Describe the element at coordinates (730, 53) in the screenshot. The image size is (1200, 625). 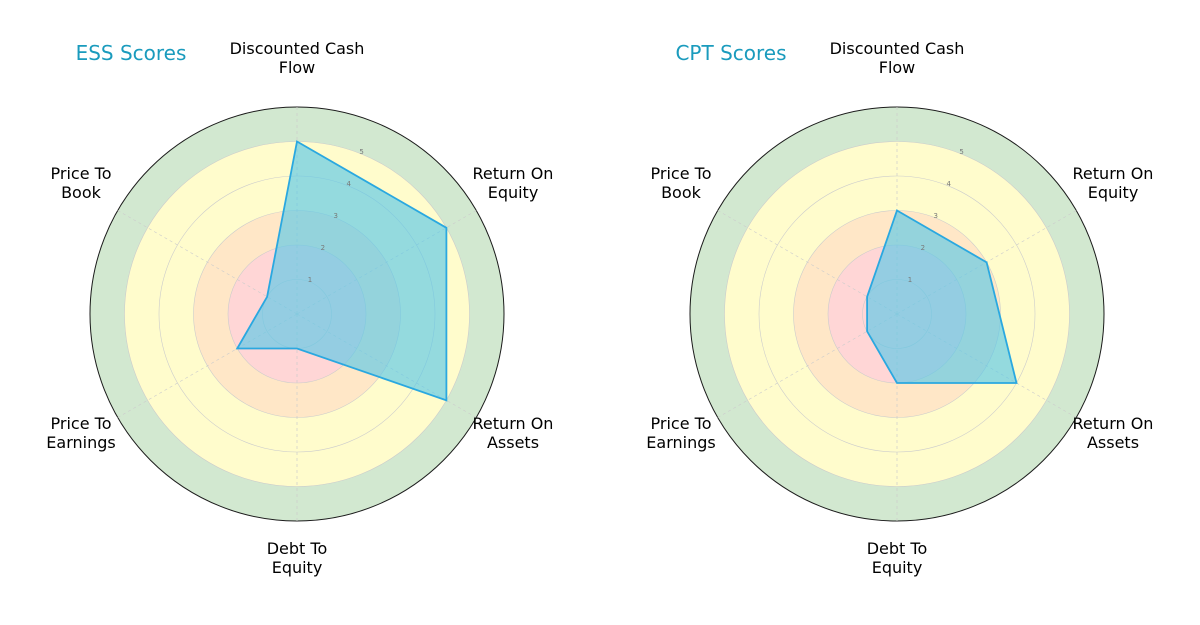
I see `chart-title: CPT Scores` at that location.